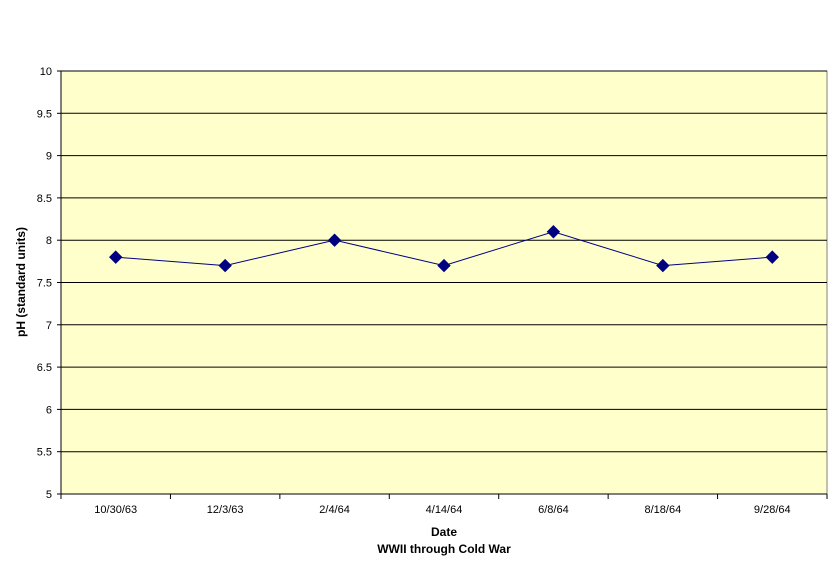 Image resolution: width=837 pixels, height=571 pixels. What do you see at coordinates (115, 510) in the screenshot?
I see `x-tick-label: 10/30/63` at bounding box center [115, 510].